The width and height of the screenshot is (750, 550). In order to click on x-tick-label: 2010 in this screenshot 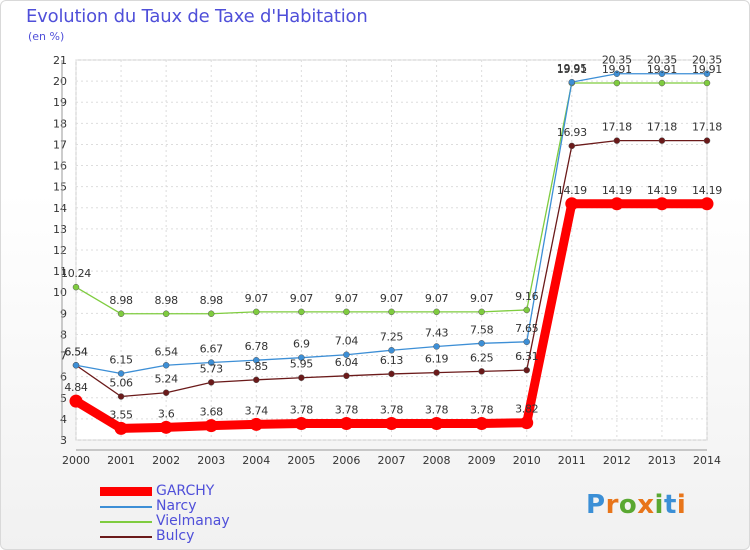, I will do `click(527, 460)`.